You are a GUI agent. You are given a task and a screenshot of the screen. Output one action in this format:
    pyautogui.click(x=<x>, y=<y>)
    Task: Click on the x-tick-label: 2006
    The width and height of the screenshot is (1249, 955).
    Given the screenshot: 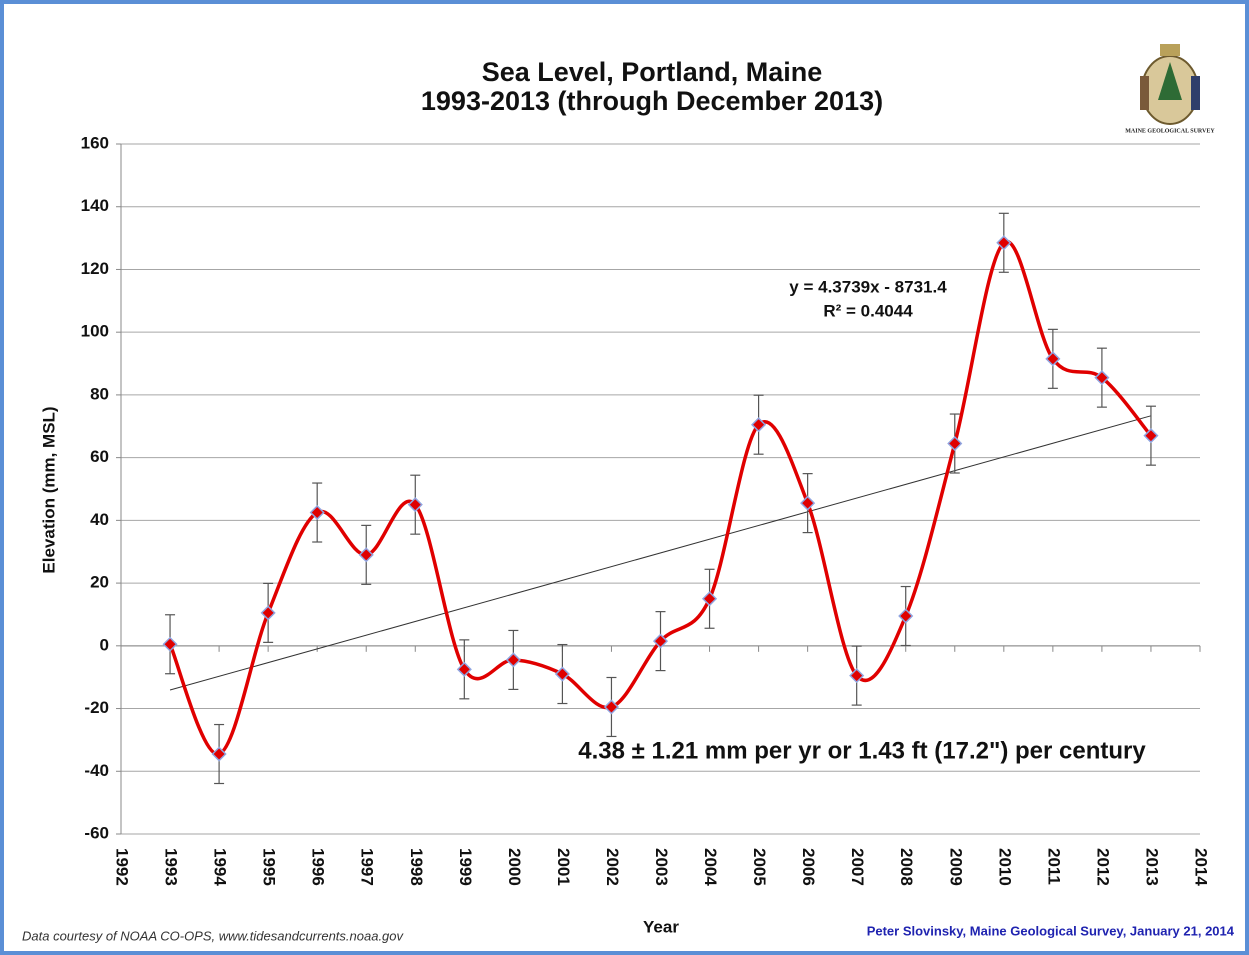 What is the action you would take?
    pyautogui.click(x=808, y=867)
    